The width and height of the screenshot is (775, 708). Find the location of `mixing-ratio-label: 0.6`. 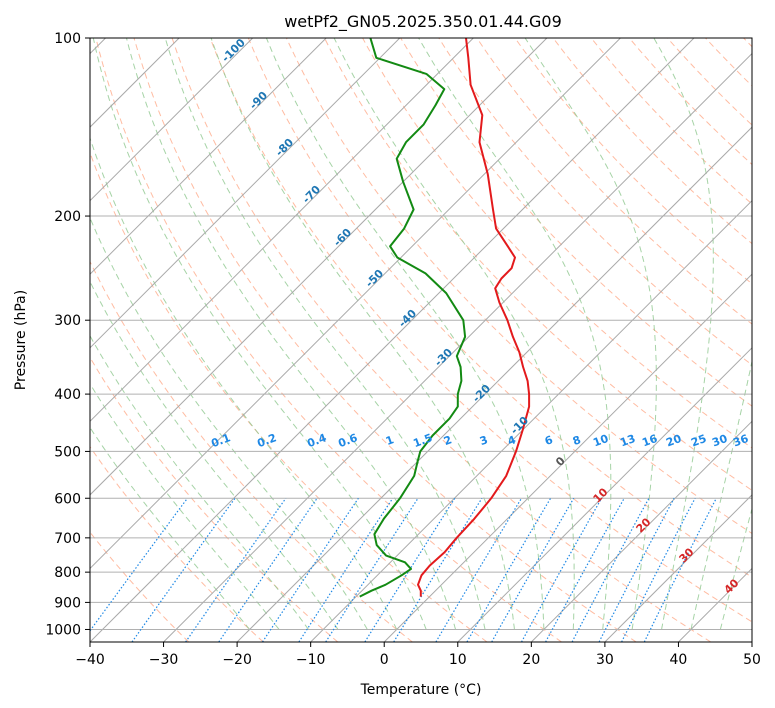

mixing-ratio-label: 0.6 is located at coordinates (347, 440).